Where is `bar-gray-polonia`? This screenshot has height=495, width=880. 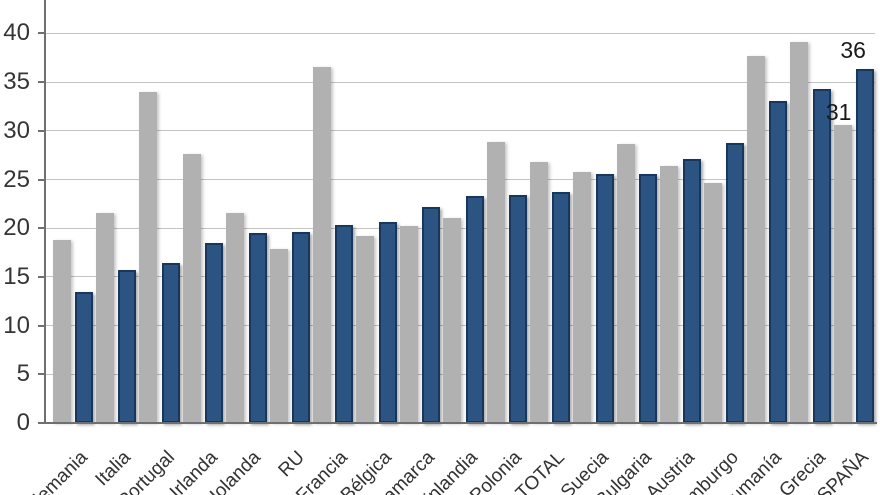
bar-gray-polonia is located at coordinates (495, 282).